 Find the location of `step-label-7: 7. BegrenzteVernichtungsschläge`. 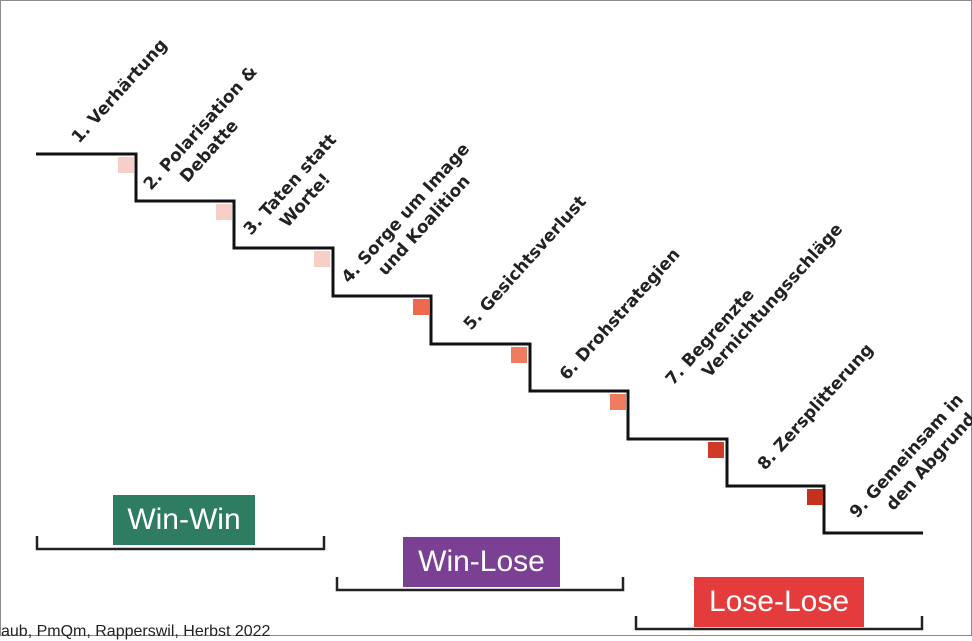

step-label-7: 7. BegrenzteVernichtungsschläge is located at coordinates (754, 304).